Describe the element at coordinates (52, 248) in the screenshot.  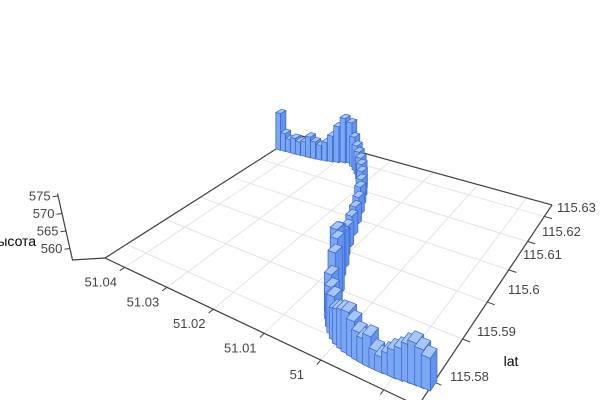
I see `z-tick-label: 560` at that location.